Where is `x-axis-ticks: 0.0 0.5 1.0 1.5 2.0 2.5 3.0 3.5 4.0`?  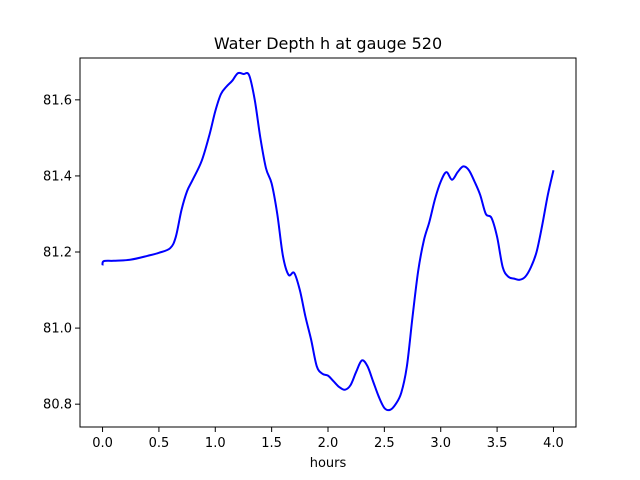
x-axis-ticks: 0.0 0.5 1.0 1.5 2.0 2.5 3.0 3.5 4.0 is located at coordinates (328, 439).